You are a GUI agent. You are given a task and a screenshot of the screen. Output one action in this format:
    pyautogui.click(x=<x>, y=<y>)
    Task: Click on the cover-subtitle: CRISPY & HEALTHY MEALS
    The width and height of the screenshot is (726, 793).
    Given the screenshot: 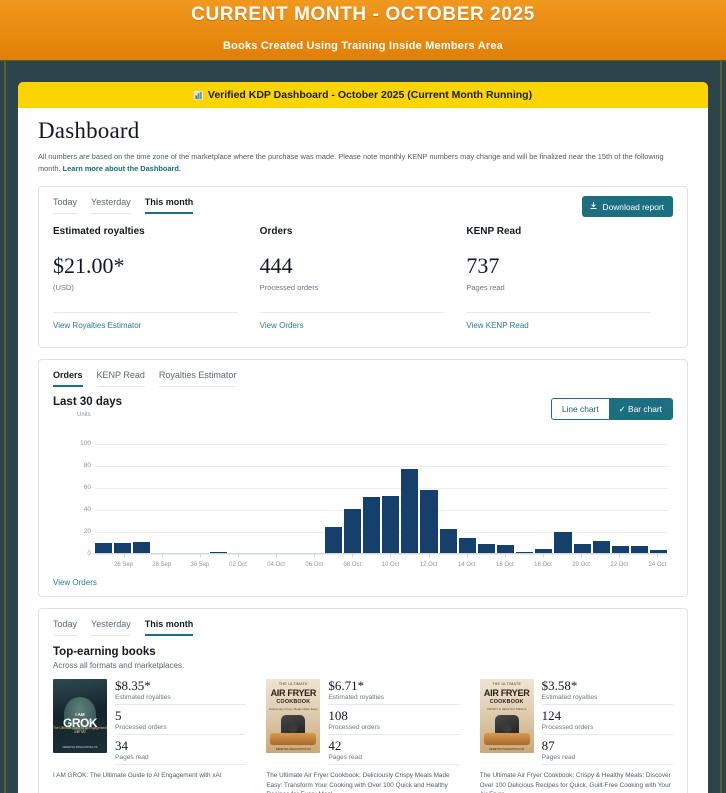 What is the action you would take?
    pyautogui.click(x=506, y=709)
    